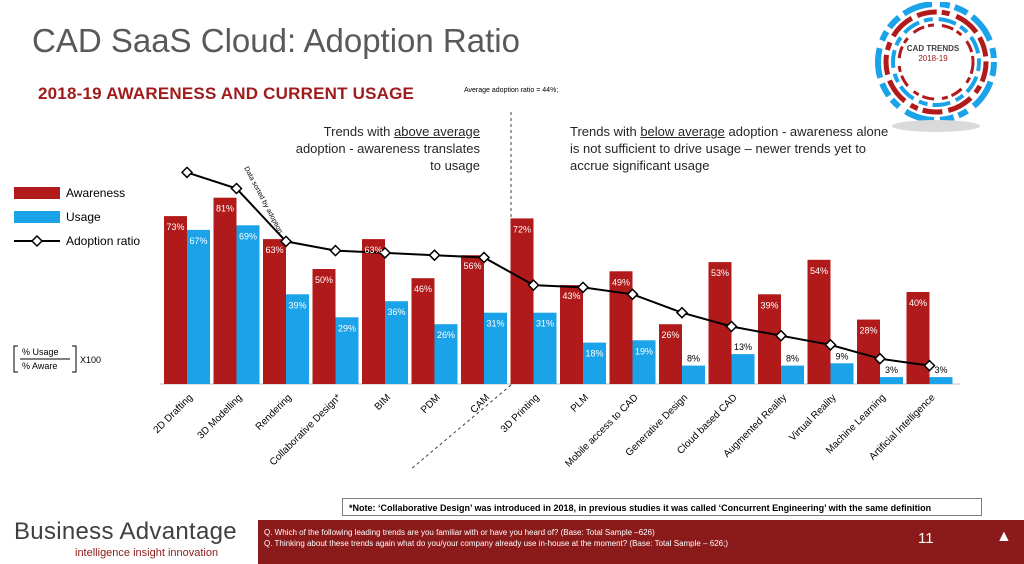  I want to click on legend-awareness-label: Awareness, so click(95, 193).